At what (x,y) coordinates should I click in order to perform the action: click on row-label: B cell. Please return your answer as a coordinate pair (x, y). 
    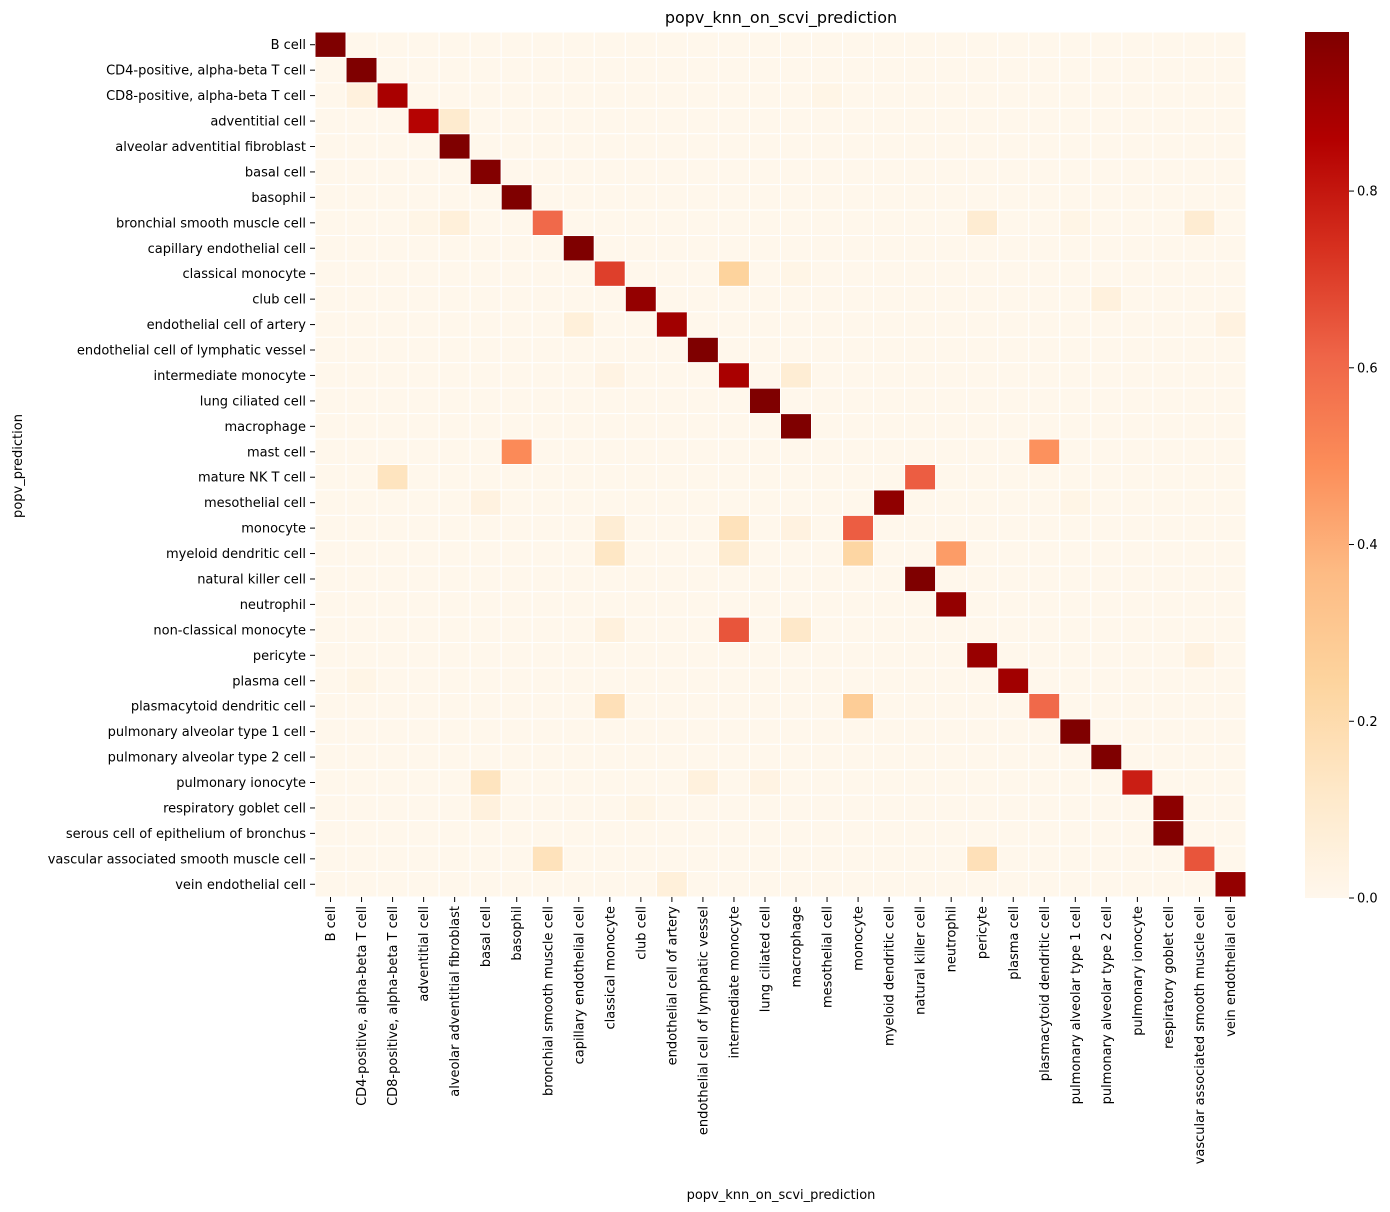
    Looking at the image, I should click on (288, 45).